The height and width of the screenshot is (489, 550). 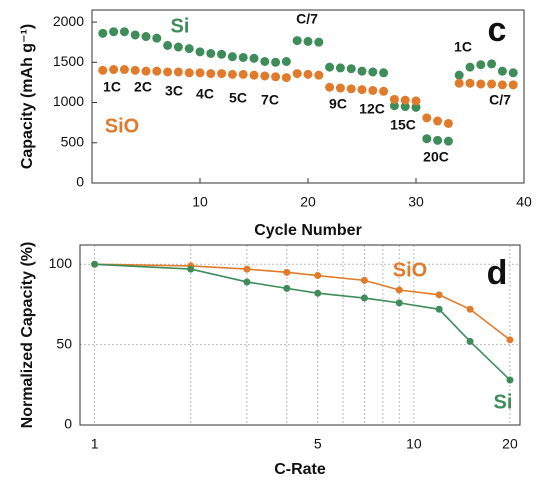 What do you see at coordinates (436, 157) in the screenshot?
I see `annotation: 20C` at bounding box center [436, 157].